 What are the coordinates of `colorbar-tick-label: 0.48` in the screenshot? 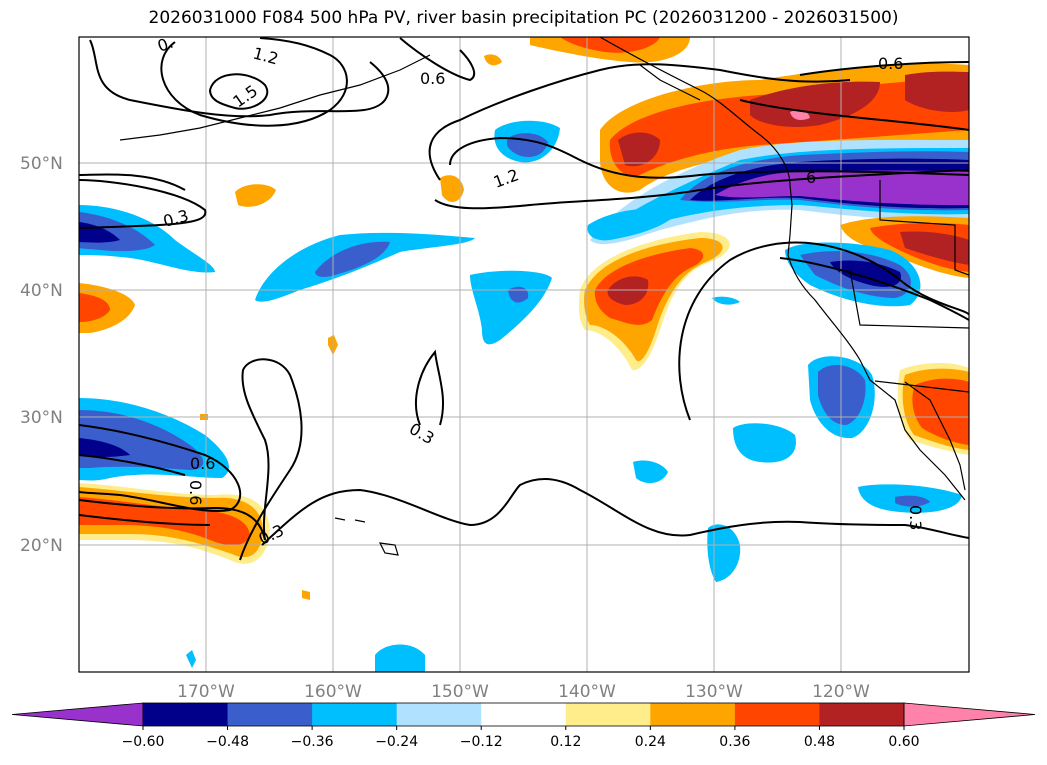 It's located at (819, 742).